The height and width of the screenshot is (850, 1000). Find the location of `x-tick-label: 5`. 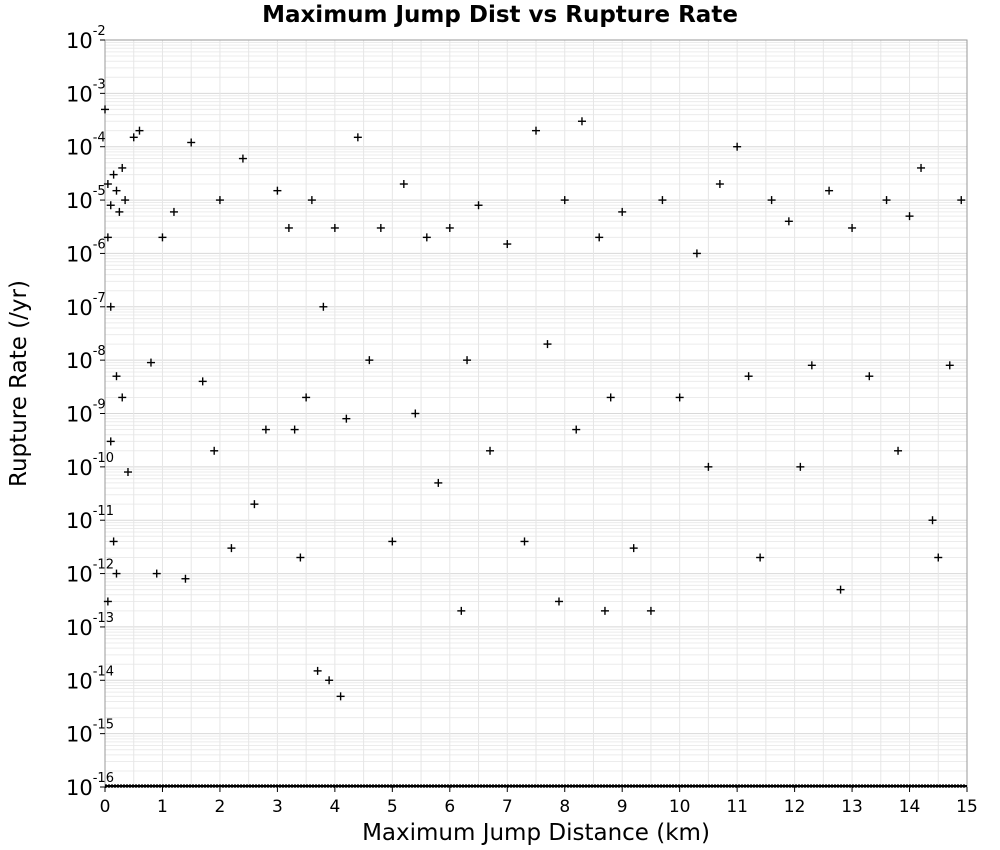

x-tick-label: 5 is located at coordinates (392, 807).